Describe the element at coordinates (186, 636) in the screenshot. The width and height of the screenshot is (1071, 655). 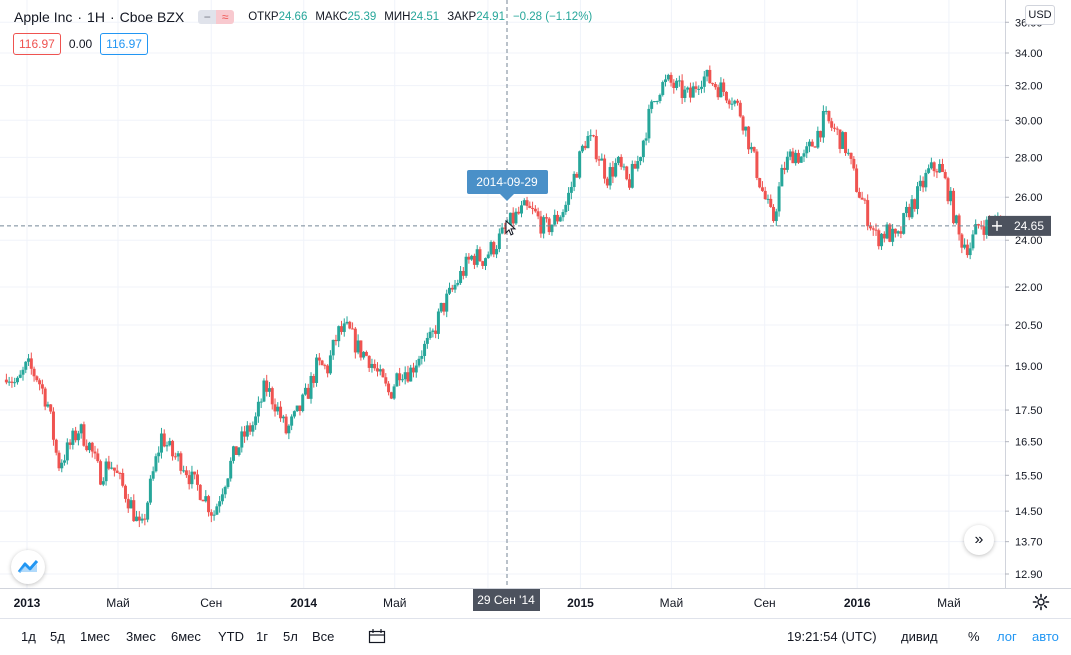
I see `range-6m: 6мес` at that location.